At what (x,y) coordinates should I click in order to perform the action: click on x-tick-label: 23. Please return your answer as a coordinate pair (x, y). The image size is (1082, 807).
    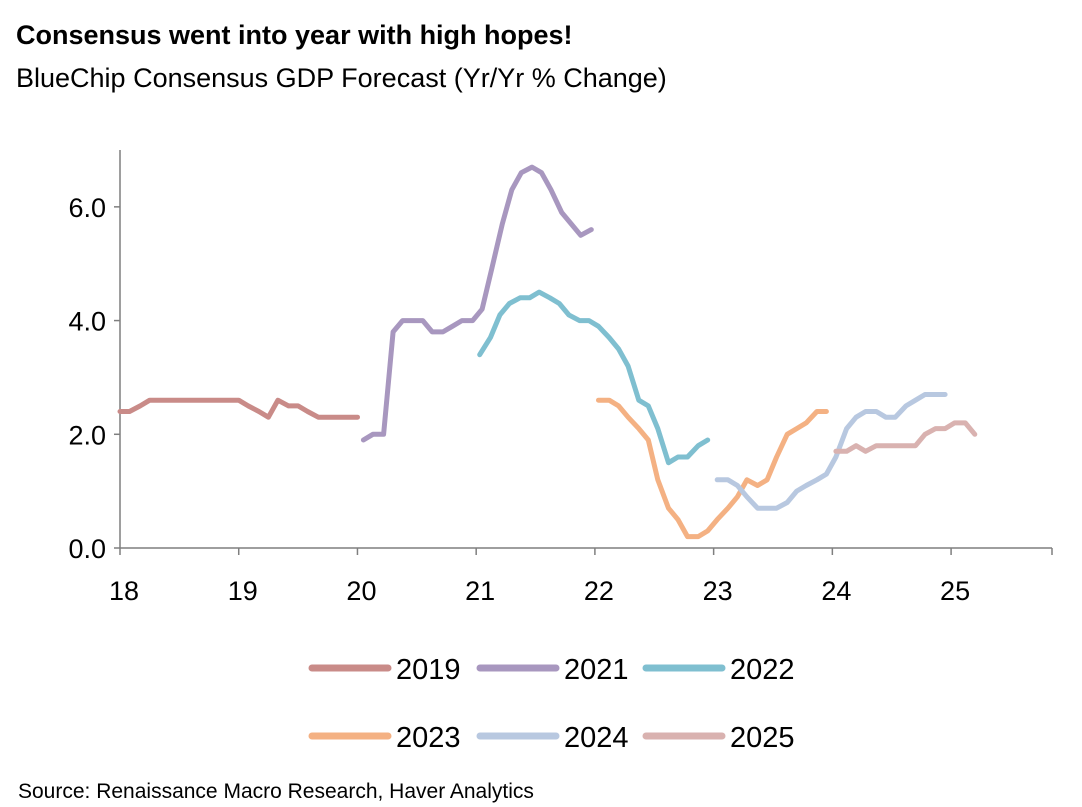
    Looking at the image, I should click on (718, 591).